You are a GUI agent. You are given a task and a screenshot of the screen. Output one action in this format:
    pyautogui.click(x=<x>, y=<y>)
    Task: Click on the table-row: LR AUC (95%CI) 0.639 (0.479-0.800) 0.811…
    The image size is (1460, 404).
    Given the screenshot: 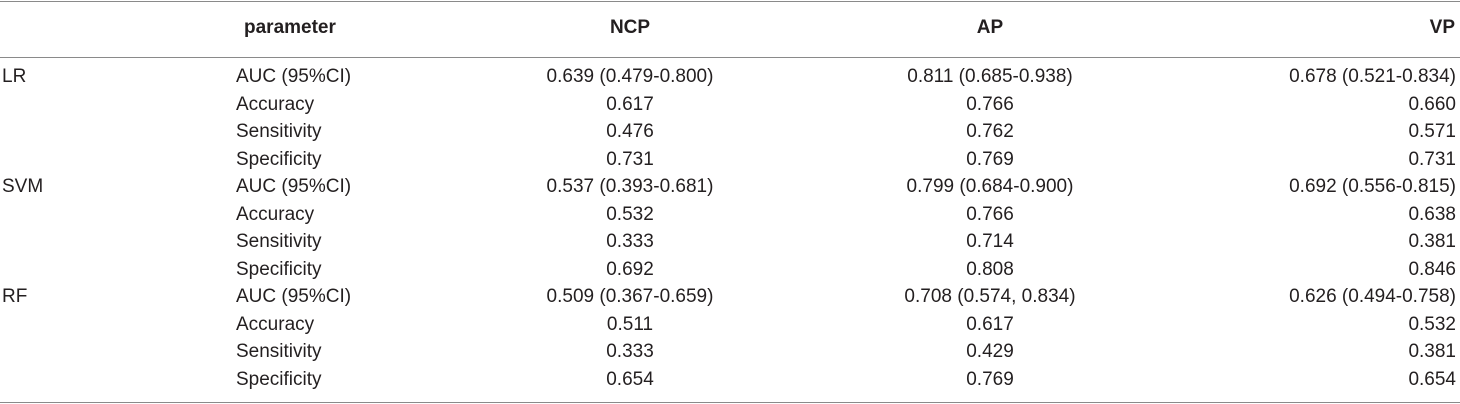 What is the action you would take?
    pyautogui.click(x=730, y=77)
    